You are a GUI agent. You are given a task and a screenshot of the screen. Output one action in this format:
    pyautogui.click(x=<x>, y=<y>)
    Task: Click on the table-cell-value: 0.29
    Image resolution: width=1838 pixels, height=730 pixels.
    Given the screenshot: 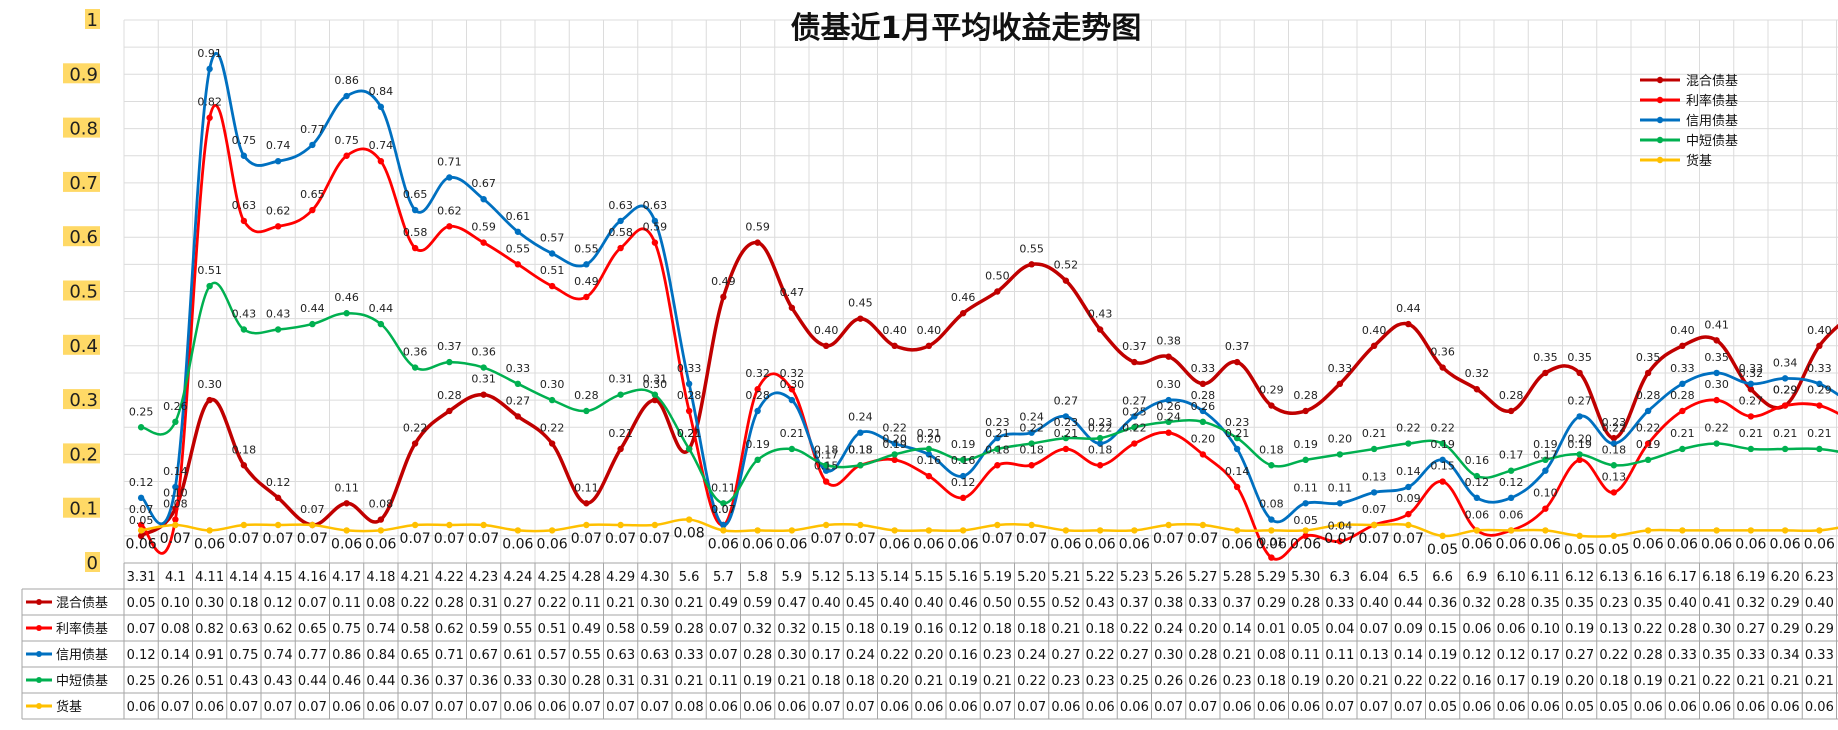 What is the action you would take?
    pyautogui.click(x=1785, y=603)
    